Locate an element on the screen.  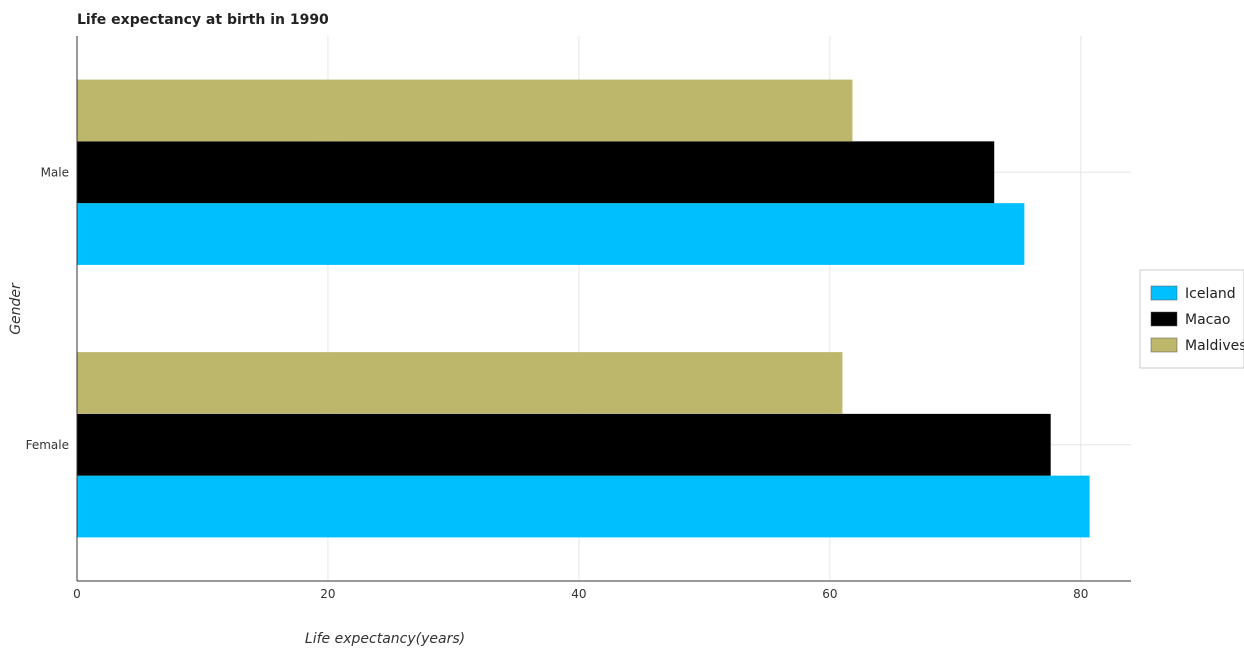
y-tick-label: Female is located at coordinates (47, 445).